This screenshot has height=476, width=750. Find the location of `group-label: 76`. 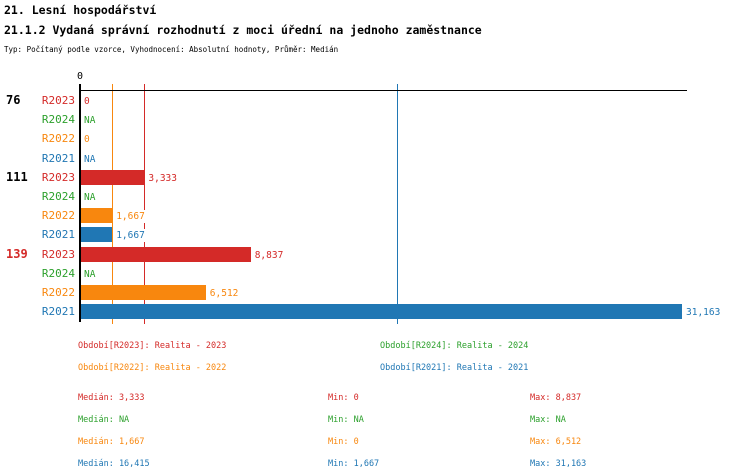

group-label: 76 is located at coordinates (13, 100).